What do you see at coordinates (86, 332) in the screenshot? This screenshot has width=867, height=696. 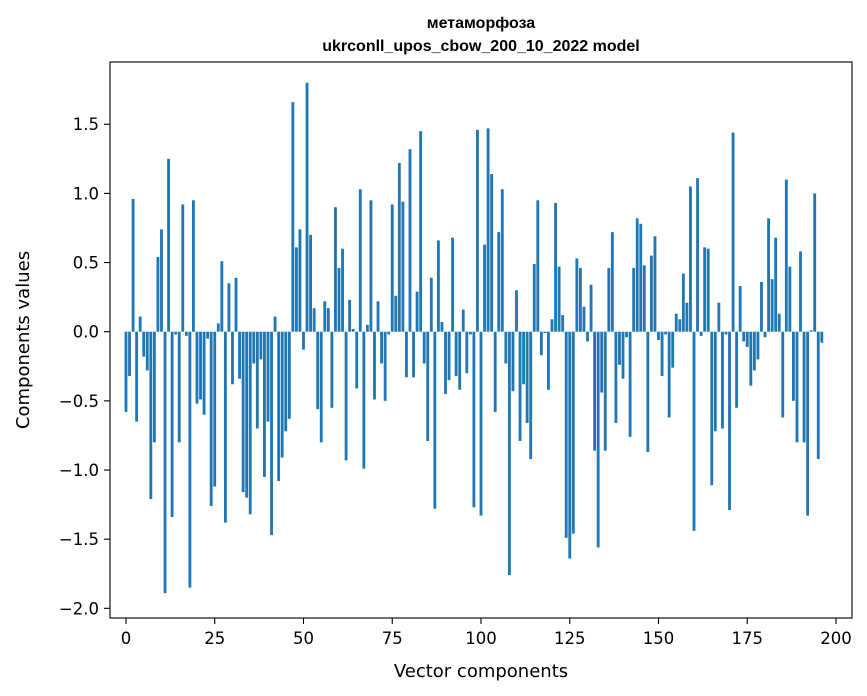 I see `y-tick-label: 0.0` at bounding box center [86, 332].